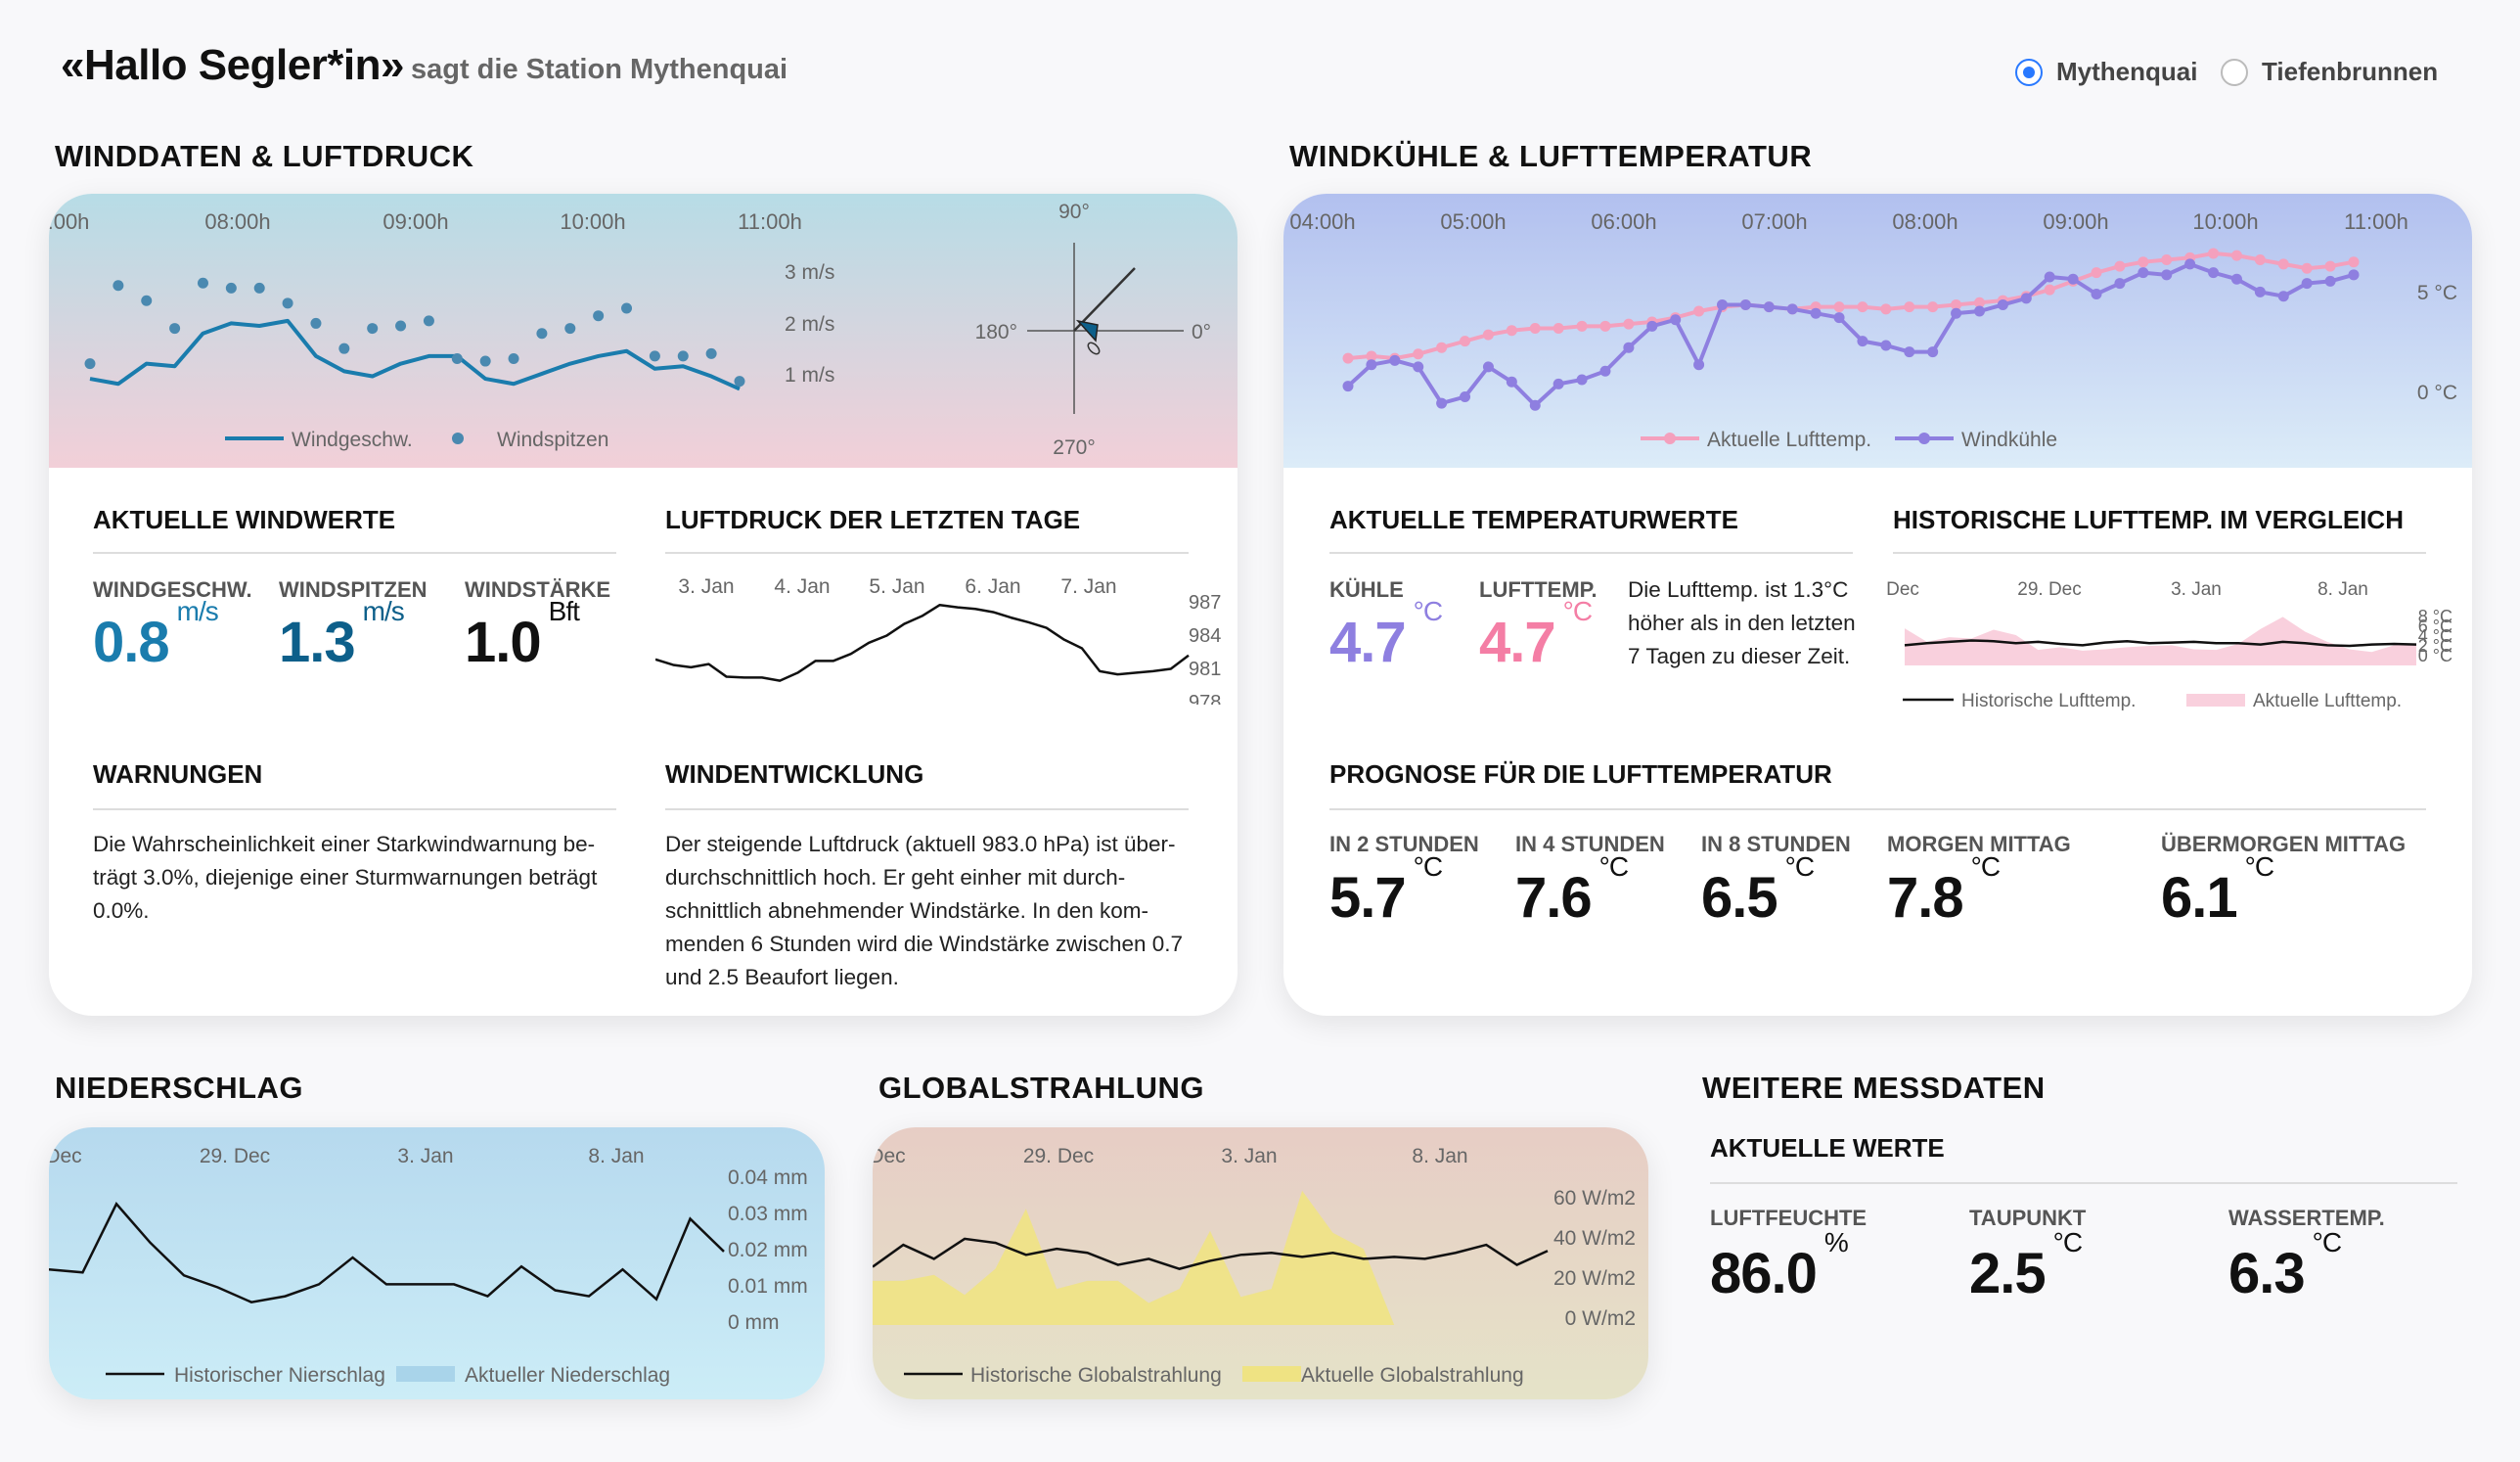  What do you see at coordinates (1594, 1278) in the screenshot?
I see `y-tick-label: 20 W/m2` at bounding box center [1594, 1278].